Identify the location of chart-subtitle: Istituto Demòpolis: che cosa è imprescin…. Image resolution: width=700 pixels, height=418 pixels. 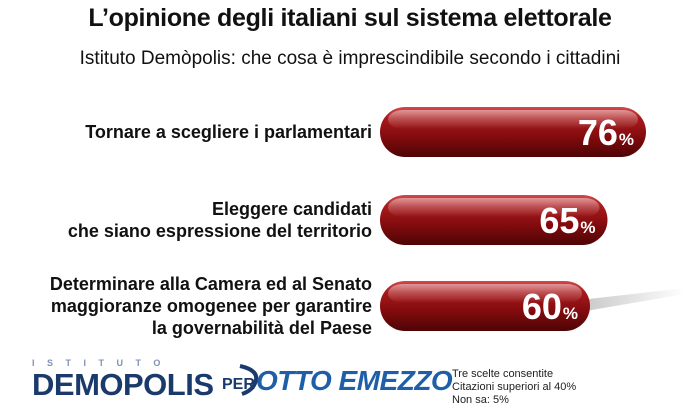
(350, 58).